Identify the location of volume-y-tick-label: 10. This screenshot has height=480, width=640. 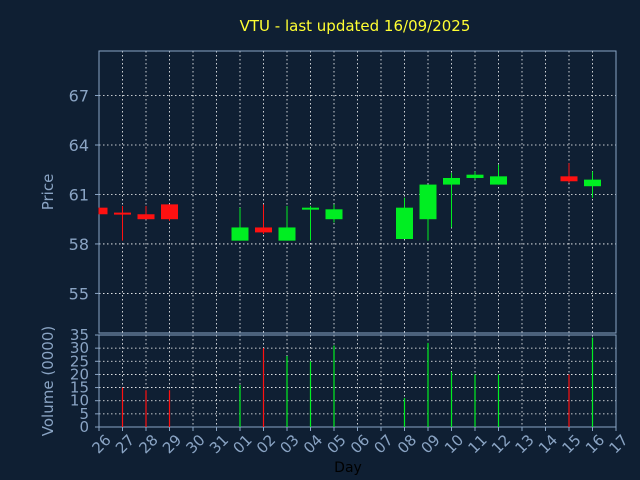
(79, 401).